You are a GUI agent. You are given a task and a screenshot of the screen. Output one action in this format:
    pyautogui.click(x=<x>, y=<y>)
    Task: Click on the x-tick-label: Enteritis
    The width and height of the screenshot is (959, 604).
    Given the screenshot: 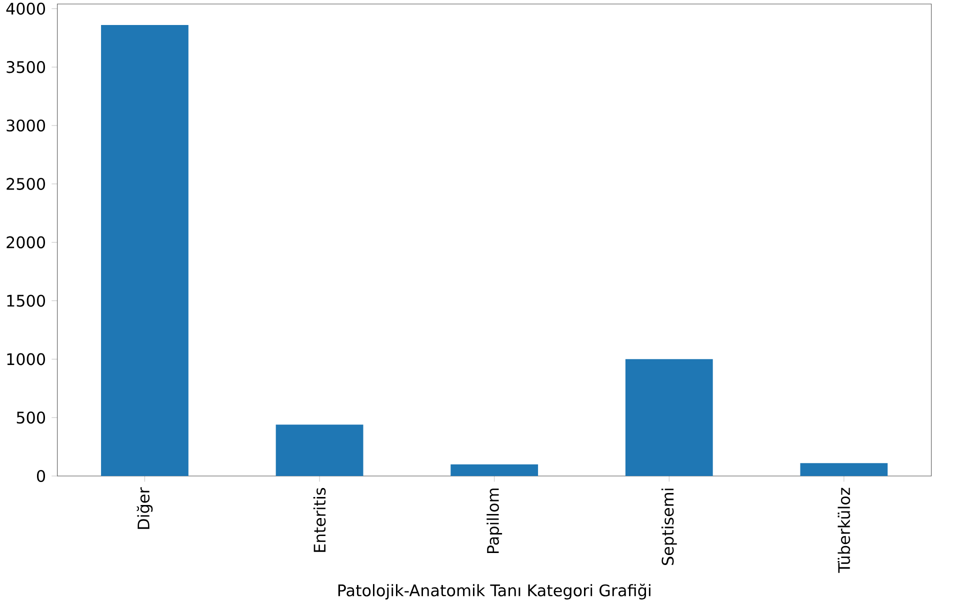 What is the action you would take?
    pyautogui.click(x=319, y=520)
    